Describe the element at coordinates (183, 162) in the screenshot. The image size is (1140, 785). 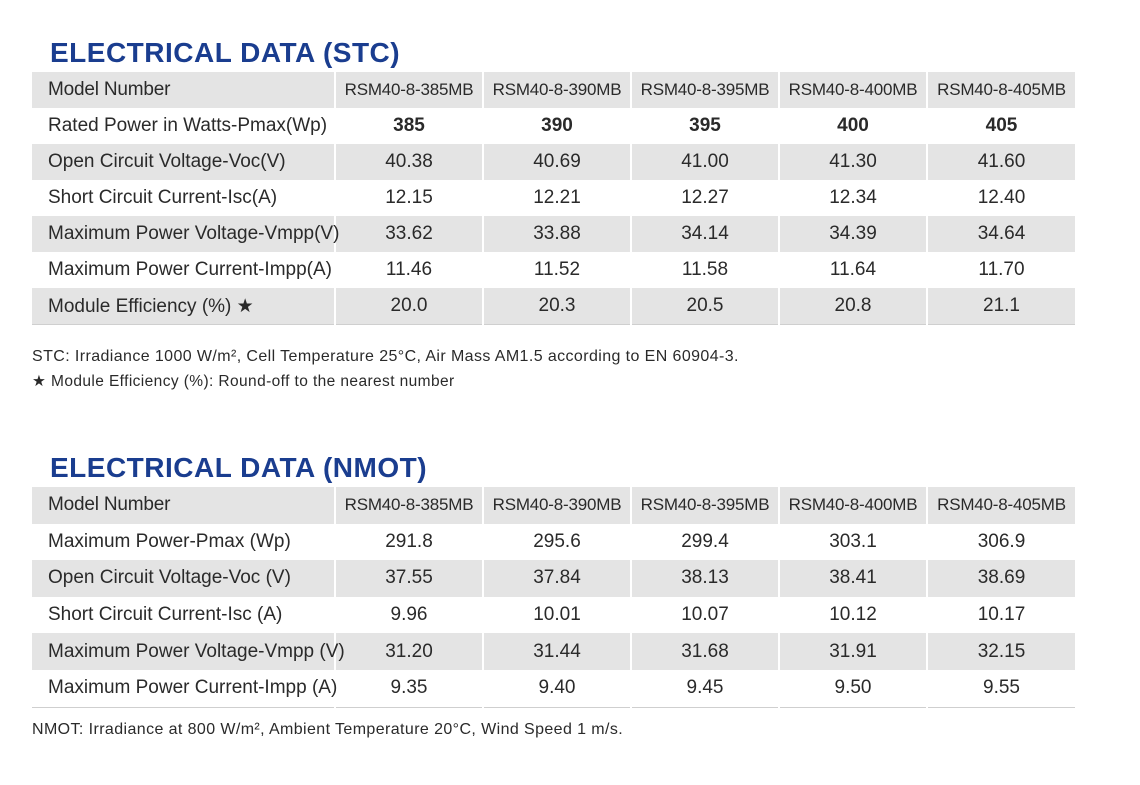
I see `row-label: Open Circuit Voltage-Voc(V)` at that location.